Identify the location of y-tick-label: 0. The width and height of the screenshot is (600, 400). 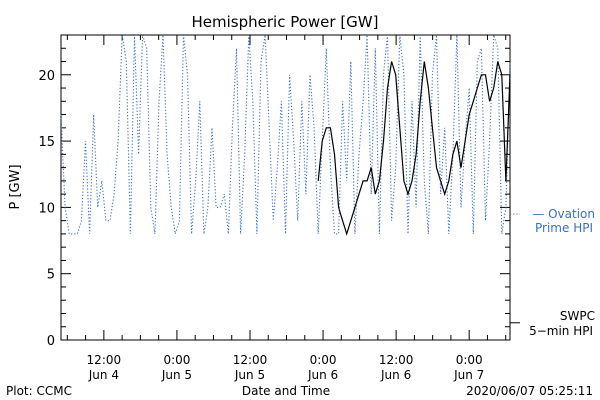
(51, 341).